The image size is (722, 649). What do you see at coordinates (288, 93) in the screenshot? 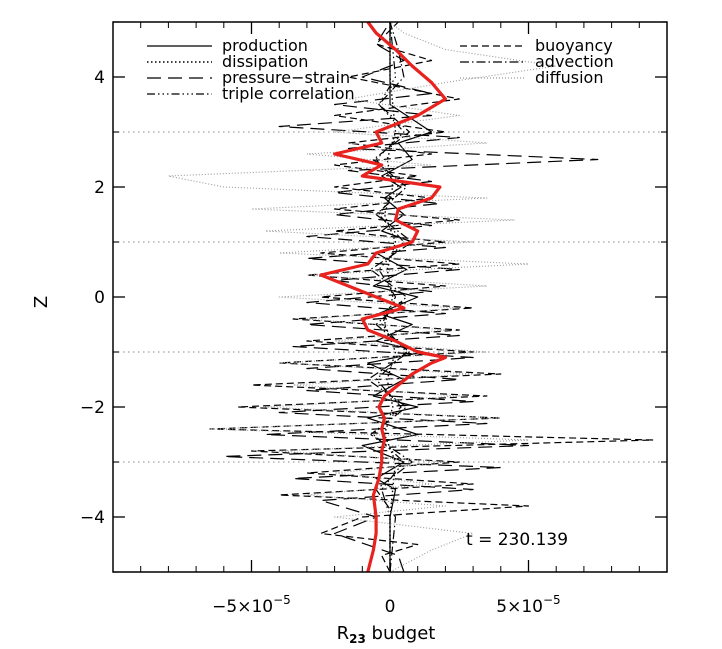
I see `legend-label-triple-correlation: triple correlation` at bounding box center [288, 93].